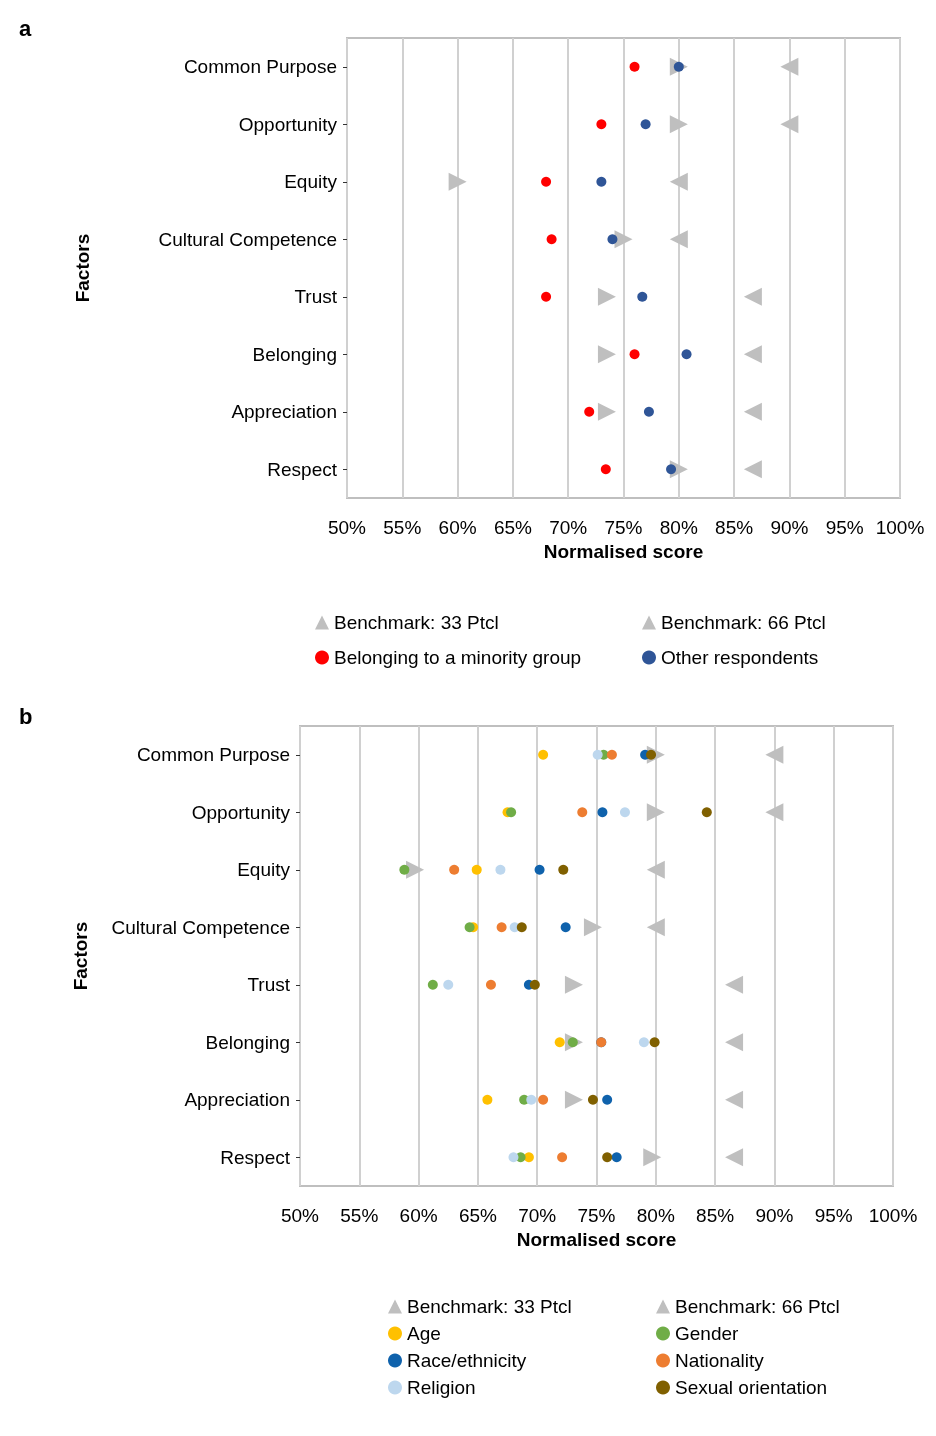  What do you see at coordinates (424, 1333) in the screenshot?
I see `legend-label: Age` at bounding box center [424, 1333].